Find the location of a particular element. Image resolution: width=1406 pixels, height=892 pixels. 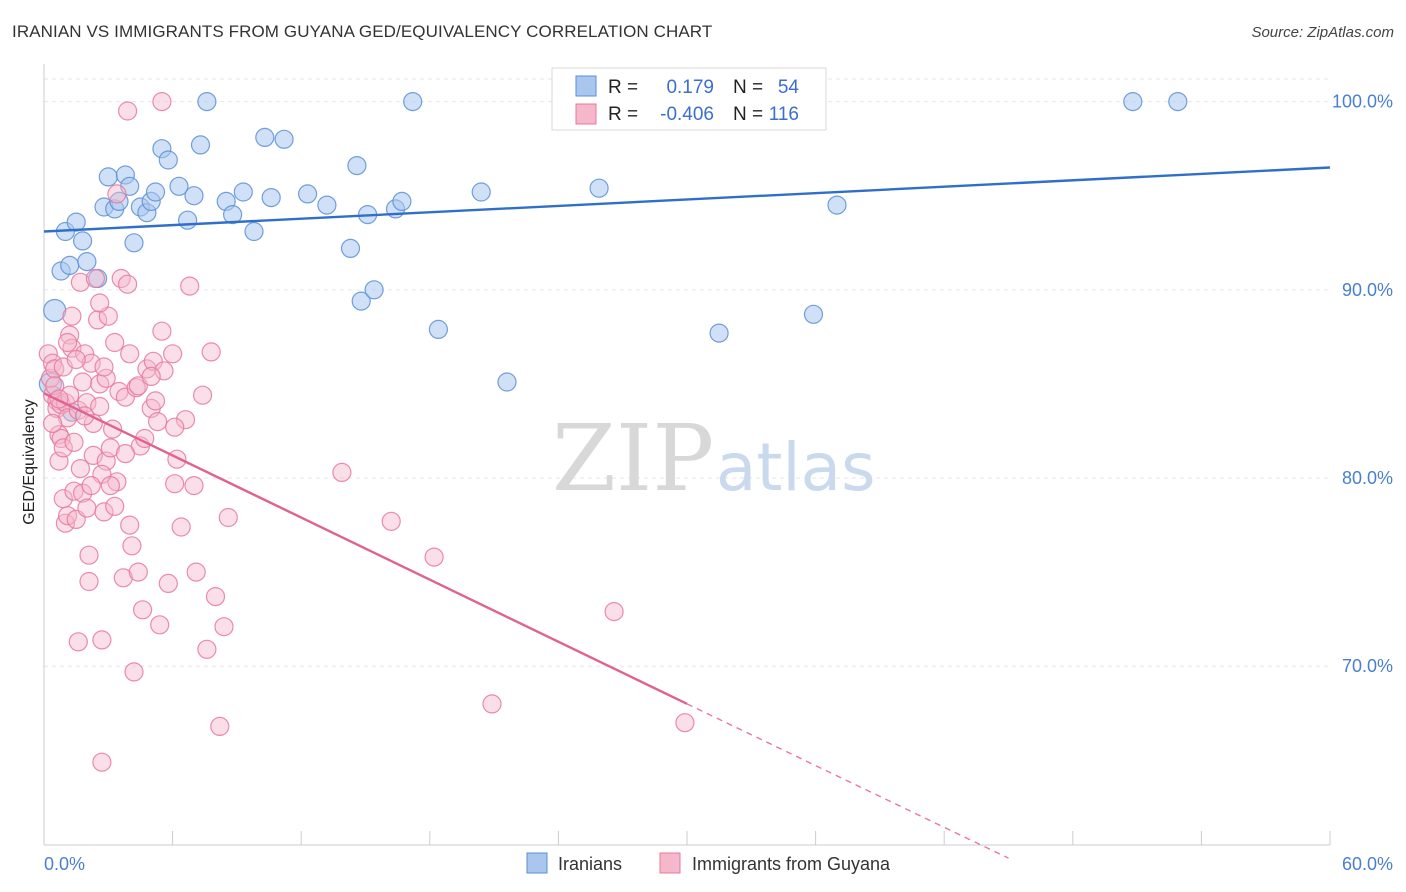

legend-box: R = 0.179 N = 54 R = -0.406 N = 116 is located at coordinates (689, 99).